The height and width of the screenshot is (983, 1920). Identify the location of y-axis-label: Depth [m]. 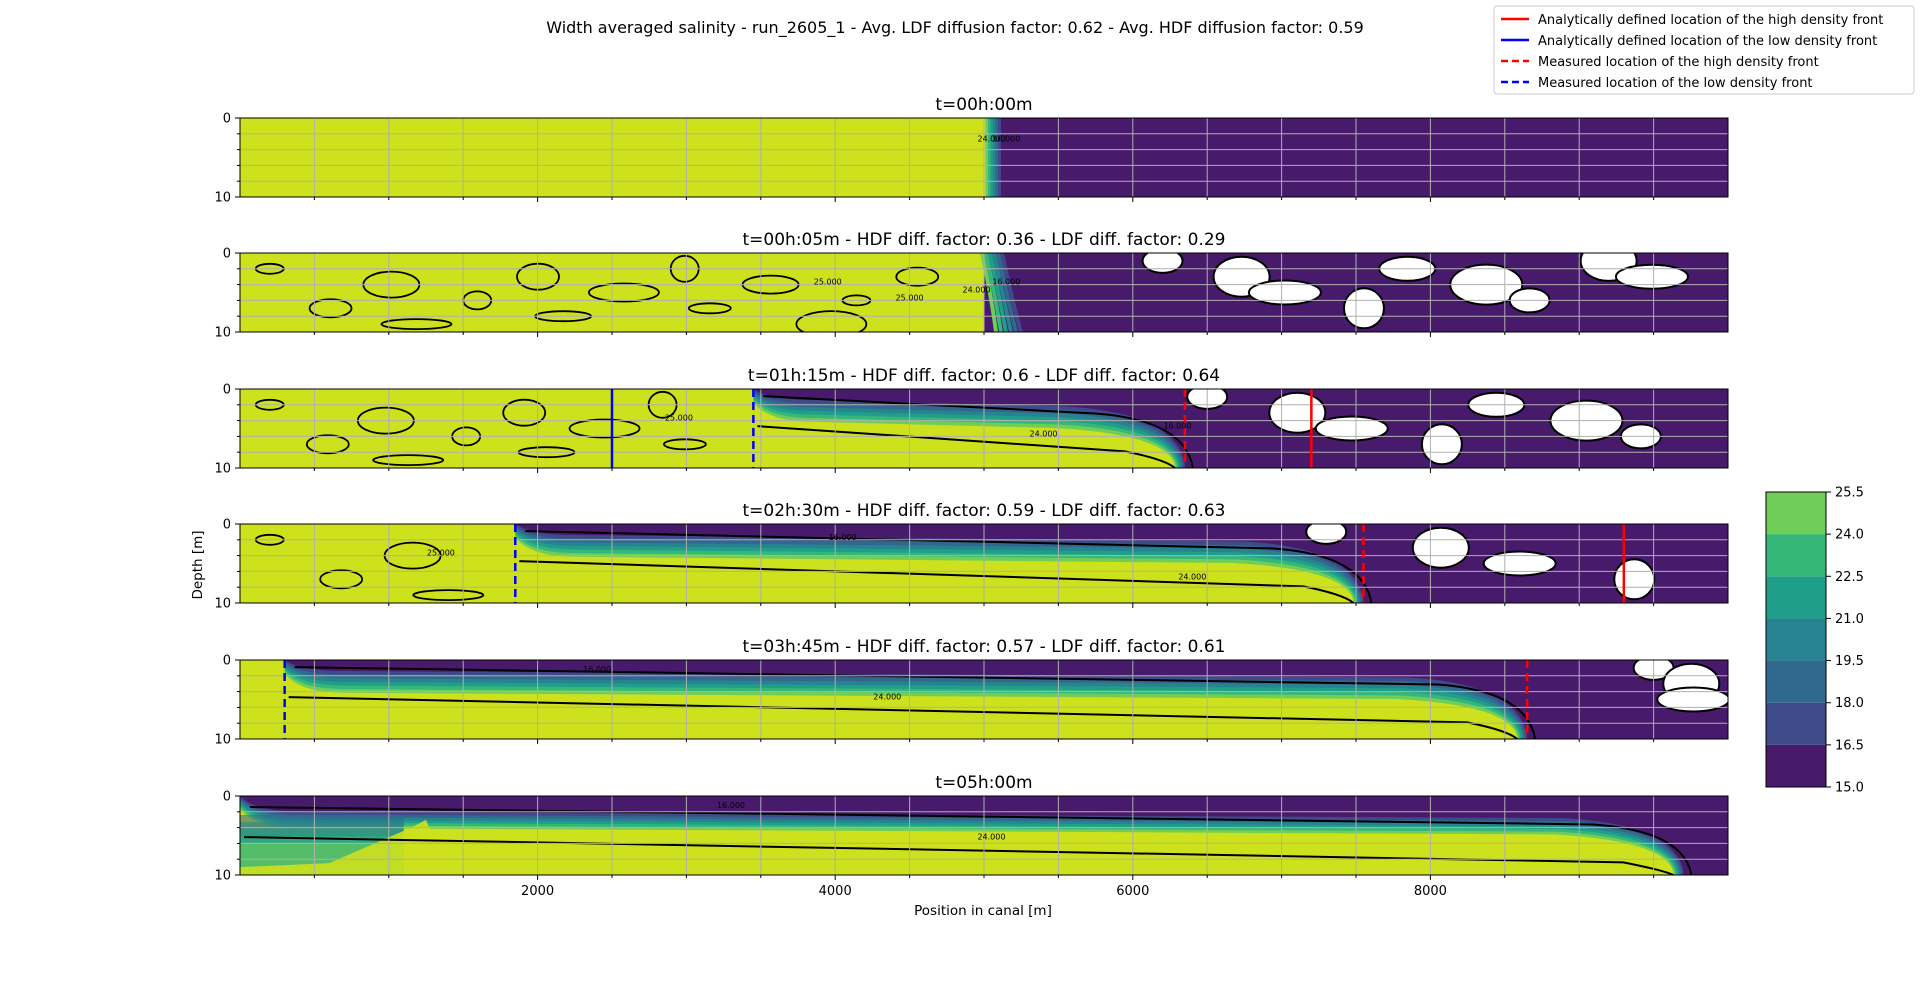
(198, 564).